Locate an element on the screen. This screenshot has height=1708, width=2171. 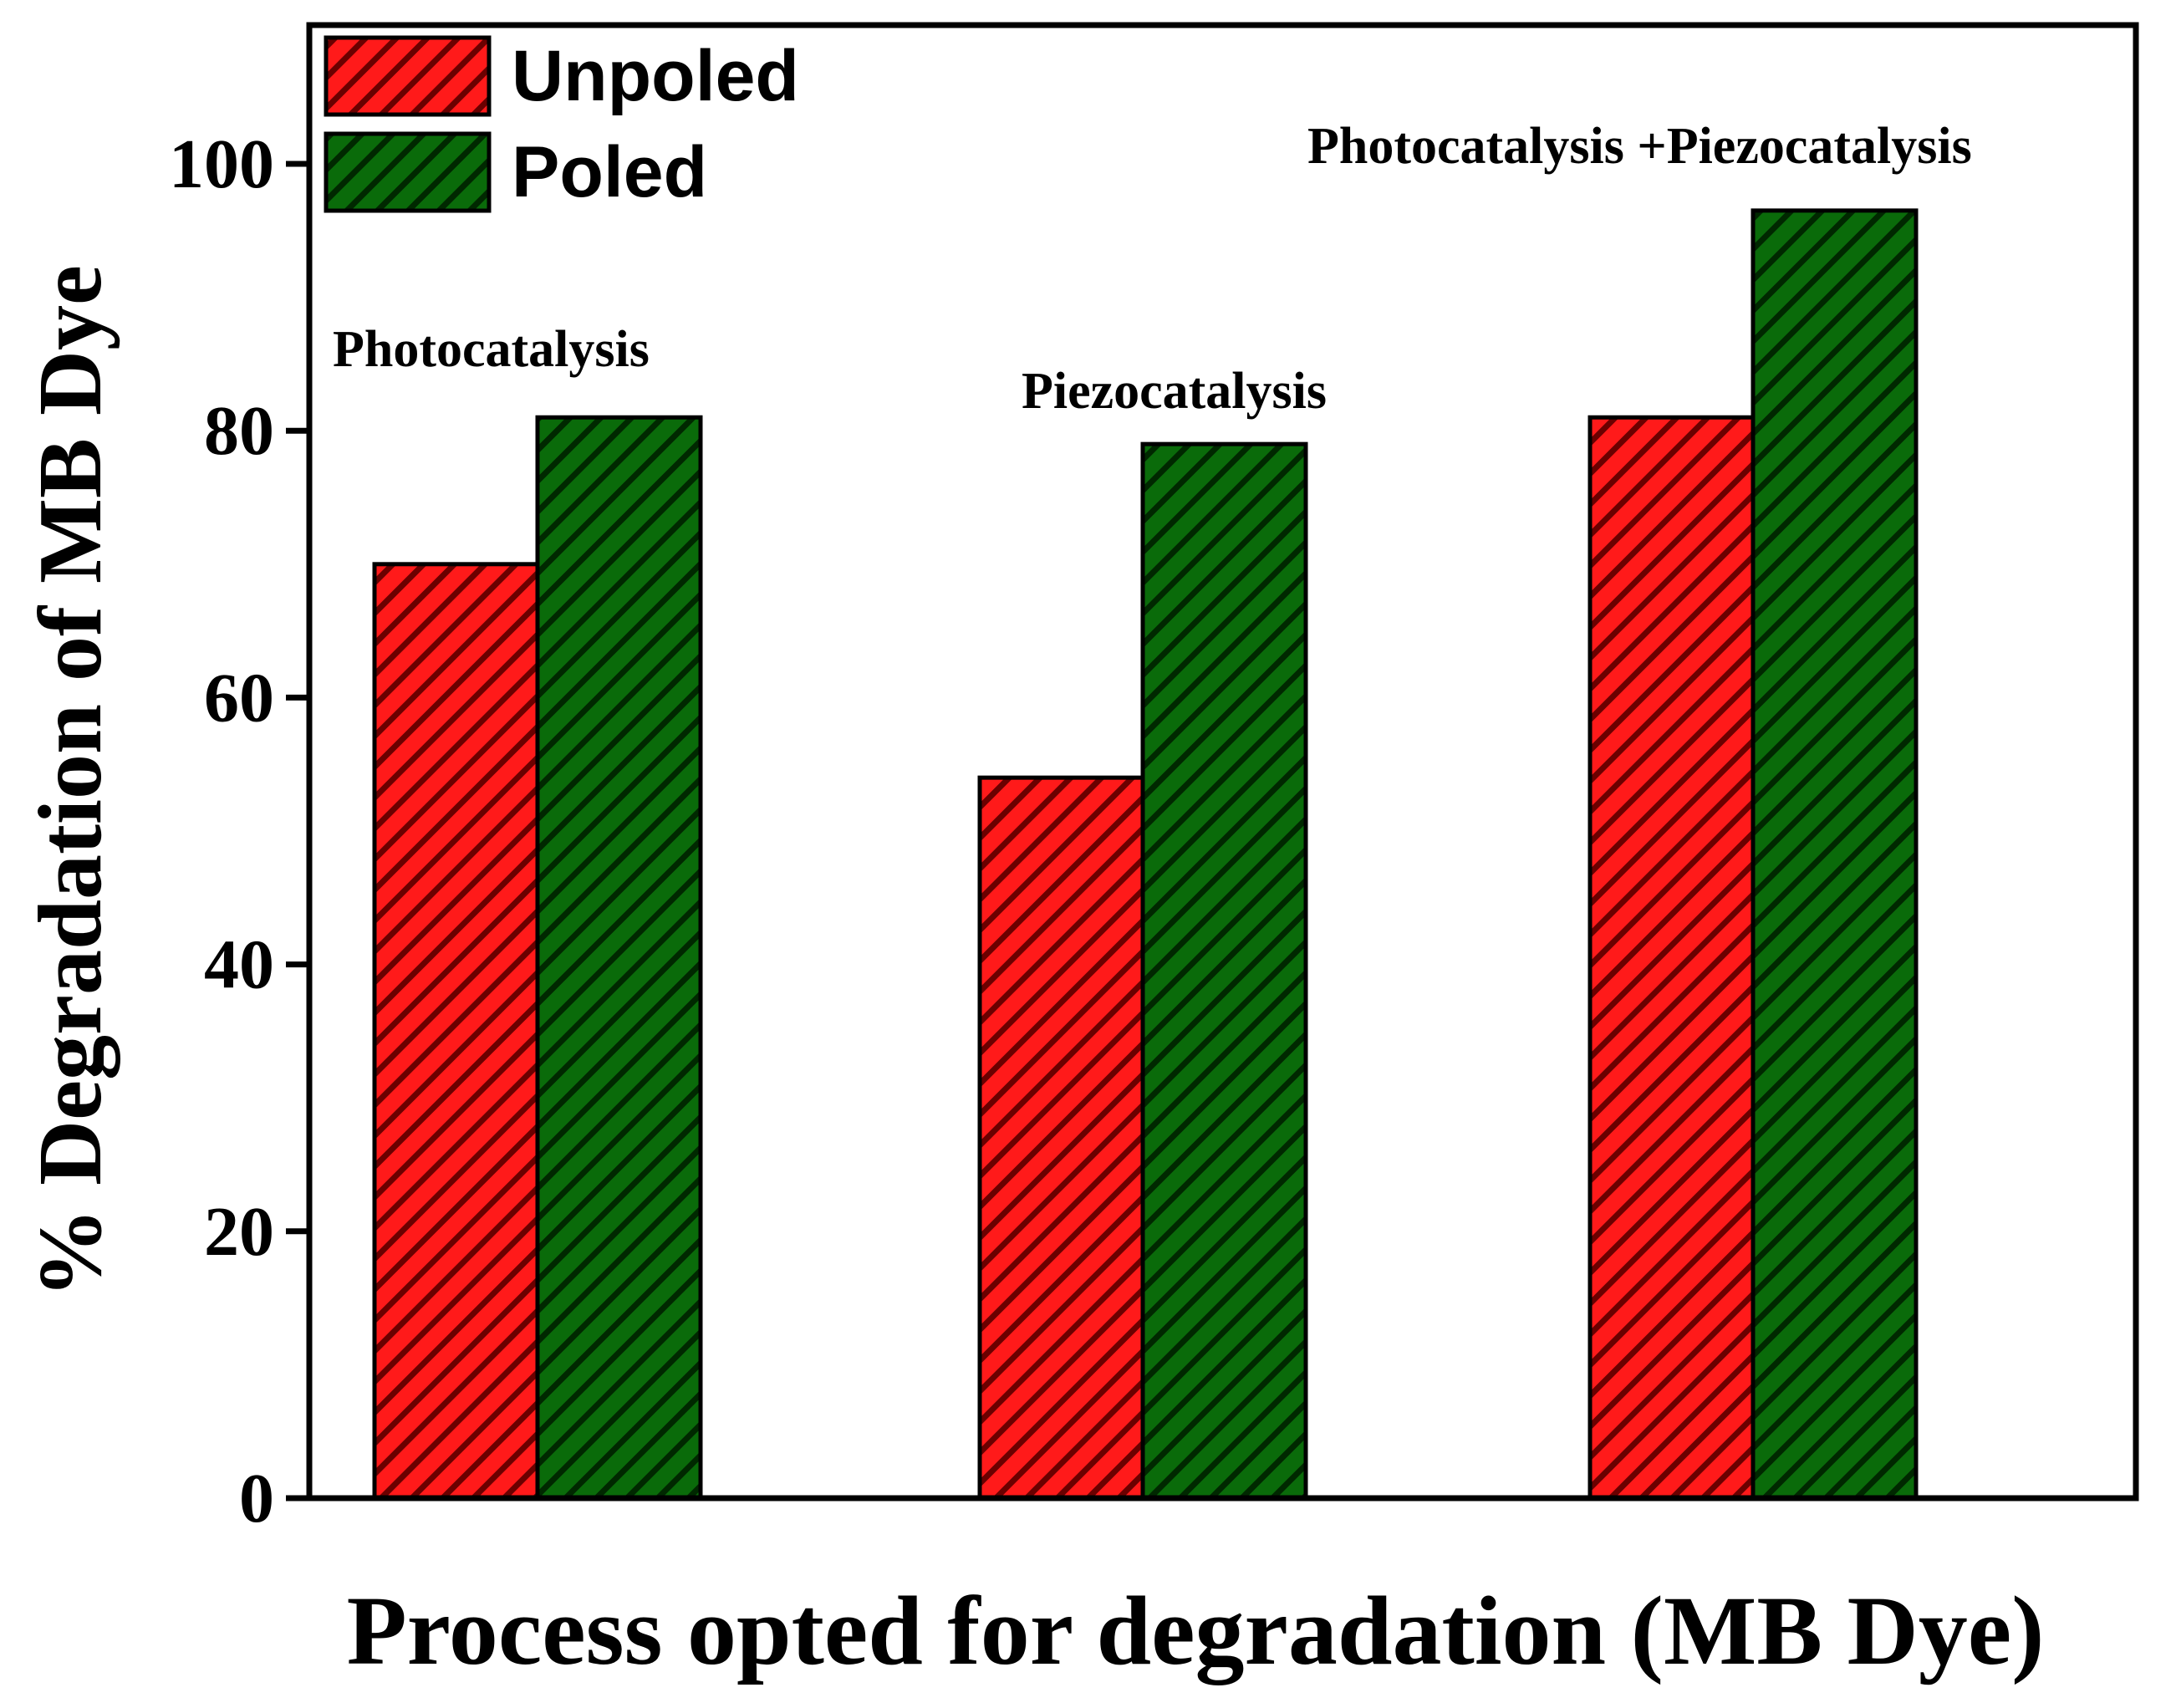
annotation-3: Photocatalysis +Piezocatalysis is located at coordinates (1639, 146).